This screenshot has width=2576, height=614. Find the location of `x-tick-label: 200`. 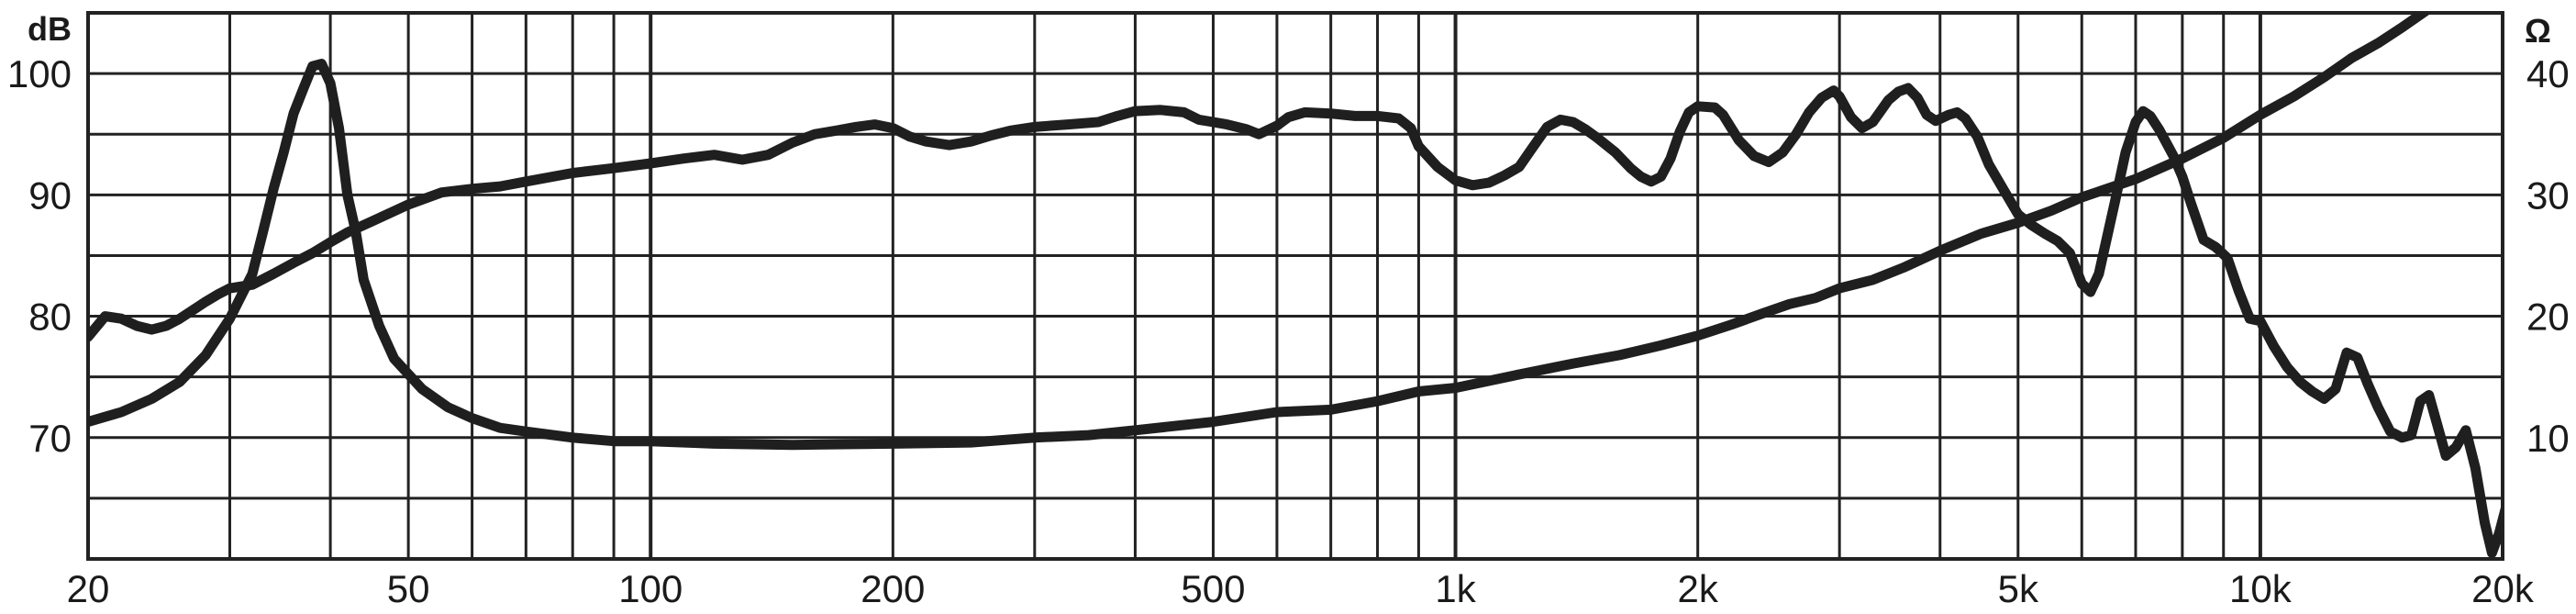

x-tick-label: 200 is located at coordinates (893, 588).